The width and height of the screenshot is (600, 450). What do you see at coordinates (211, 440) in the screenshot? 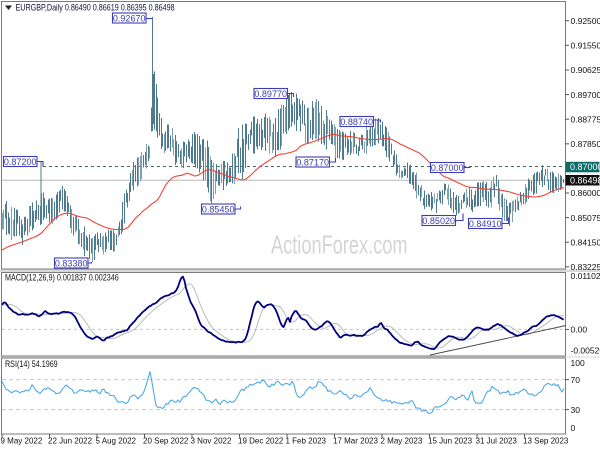
I see `svg-text: 3 Nov 2022` at bounding box center [211, 440].